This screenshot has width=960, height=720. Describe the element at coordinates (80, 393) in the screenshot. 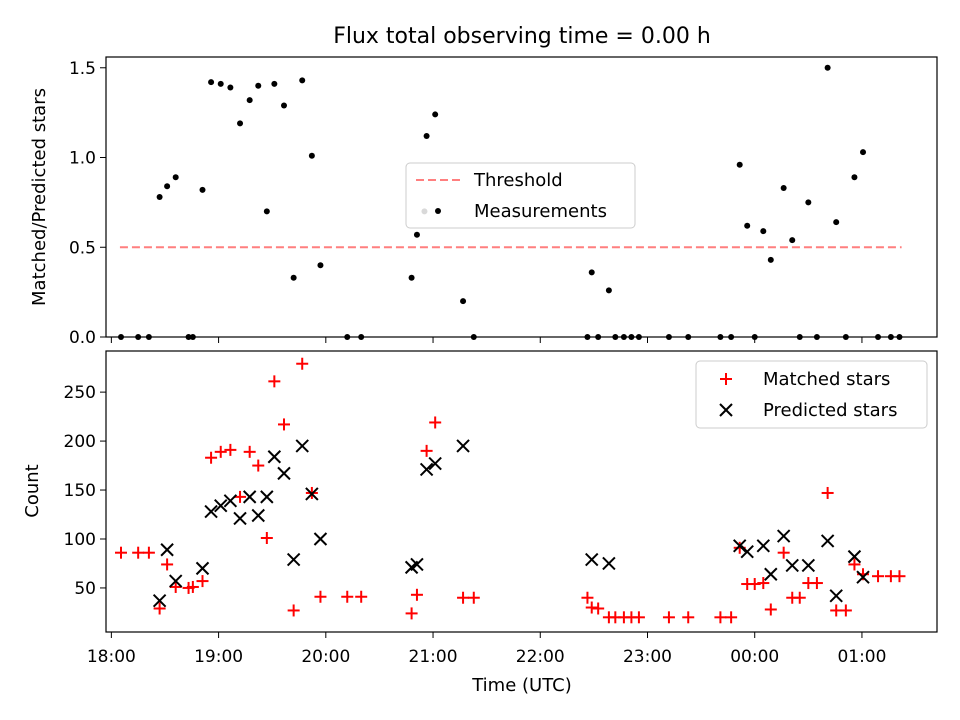

I see `bottom-y-tick-label: 250` at that location.